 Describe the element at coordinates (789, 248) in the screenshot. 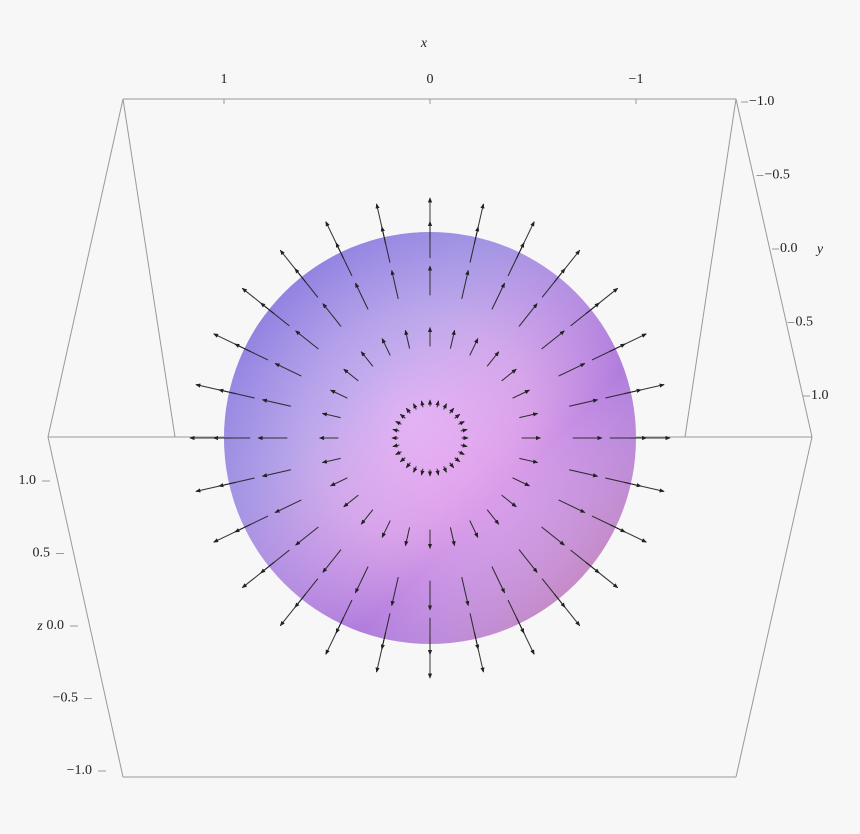

I see `y-tick-label: 0.0` at that location.